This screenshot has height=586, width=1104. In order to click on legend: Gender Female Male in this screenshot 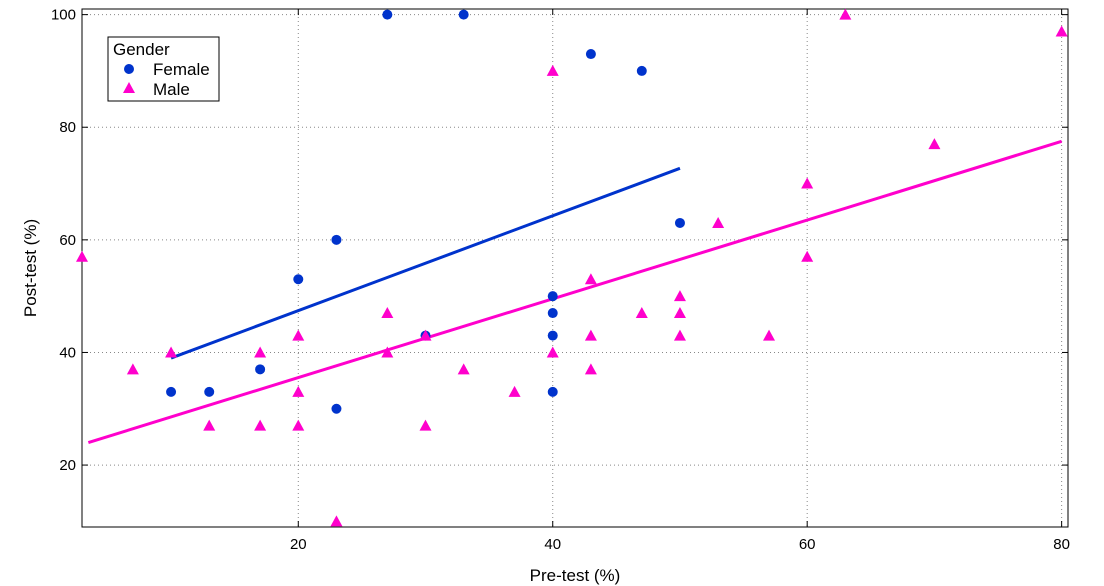, I will do `click(163, 69)`.